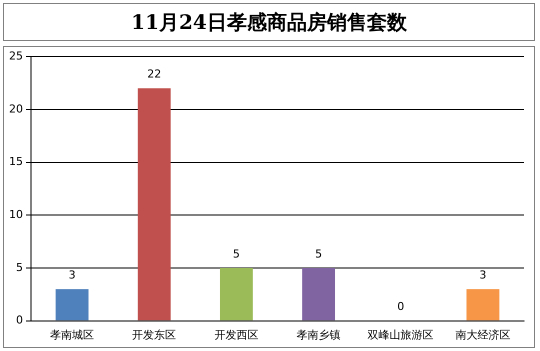 This screenshot has height=351, width=540. I want to click on y-tick-label: 25, so click(15, 55).